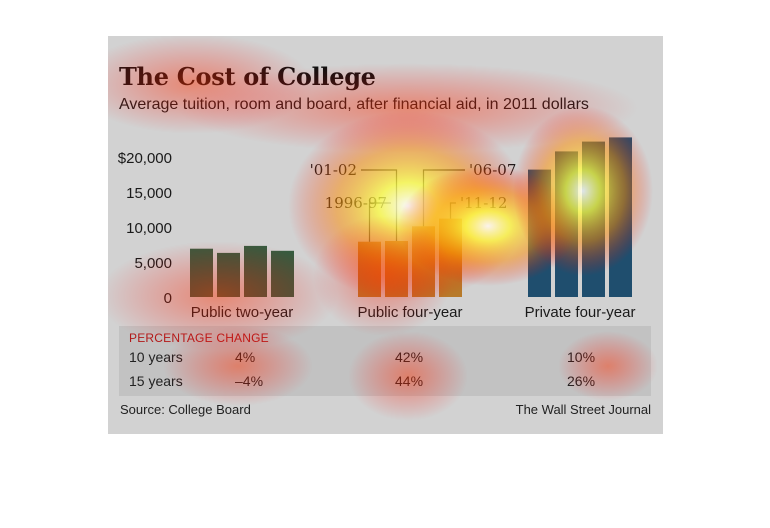  Describe the element at coordinates (245, 357) in the screenshot. I see `pct-public-two-year: 4%` at that location.